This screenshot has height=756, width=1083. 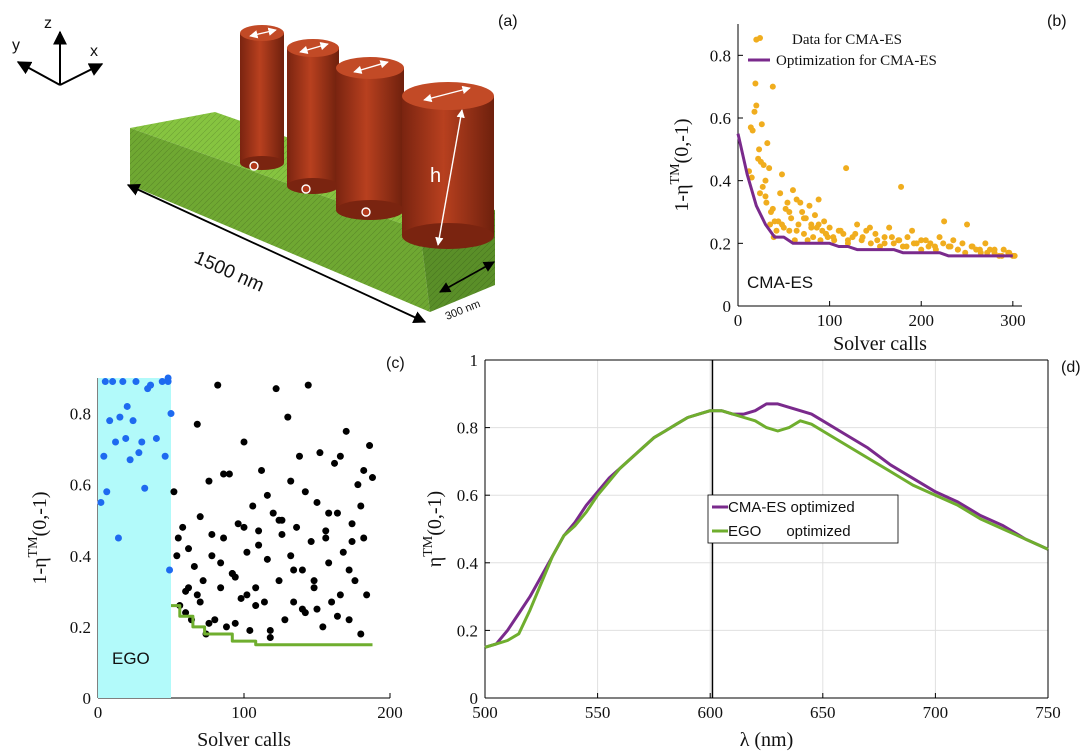 I want to click on x-tick-label: 0, so click(x=98, y=712).